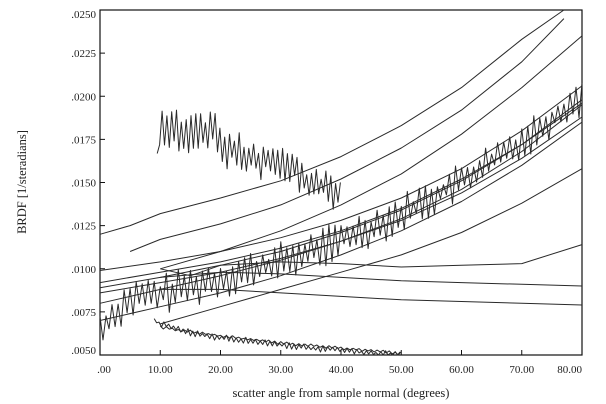  What do you see at coordinates (280, 370) in the screenshot?
I see `x-tick-label: 30.00` at bounding box center [280, 370].